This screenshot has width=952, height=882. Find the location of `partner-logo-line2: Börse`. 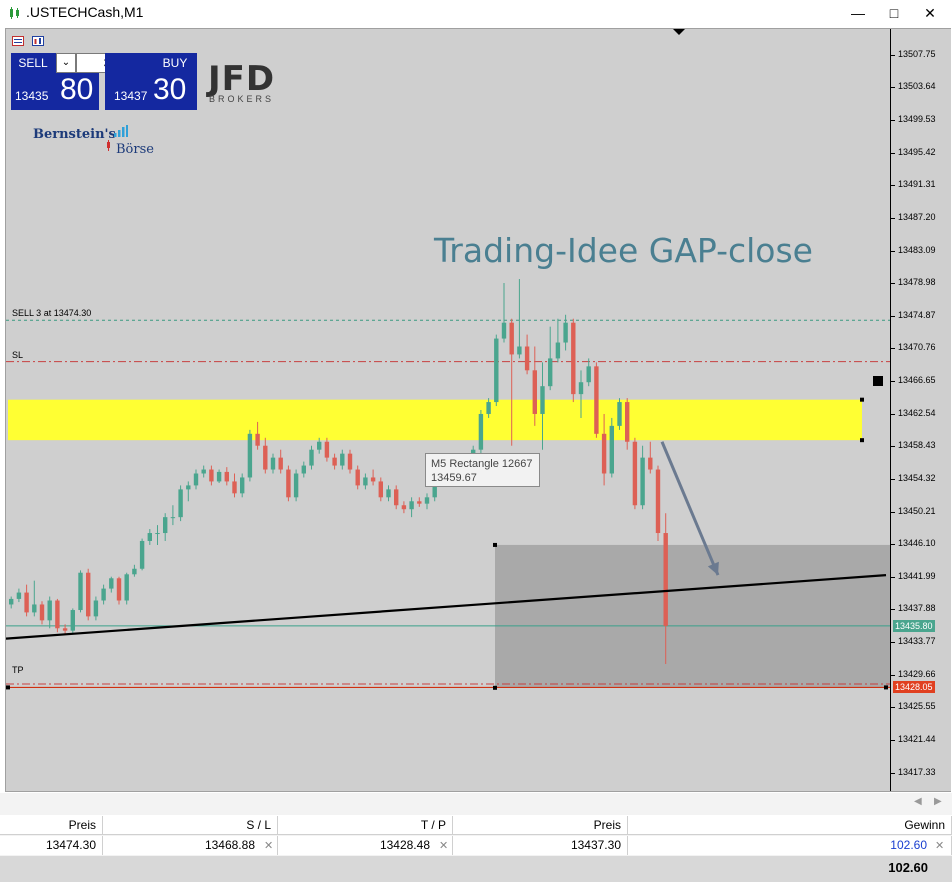

partner-logo-line2: Börse is located at coordinates (135, 149).